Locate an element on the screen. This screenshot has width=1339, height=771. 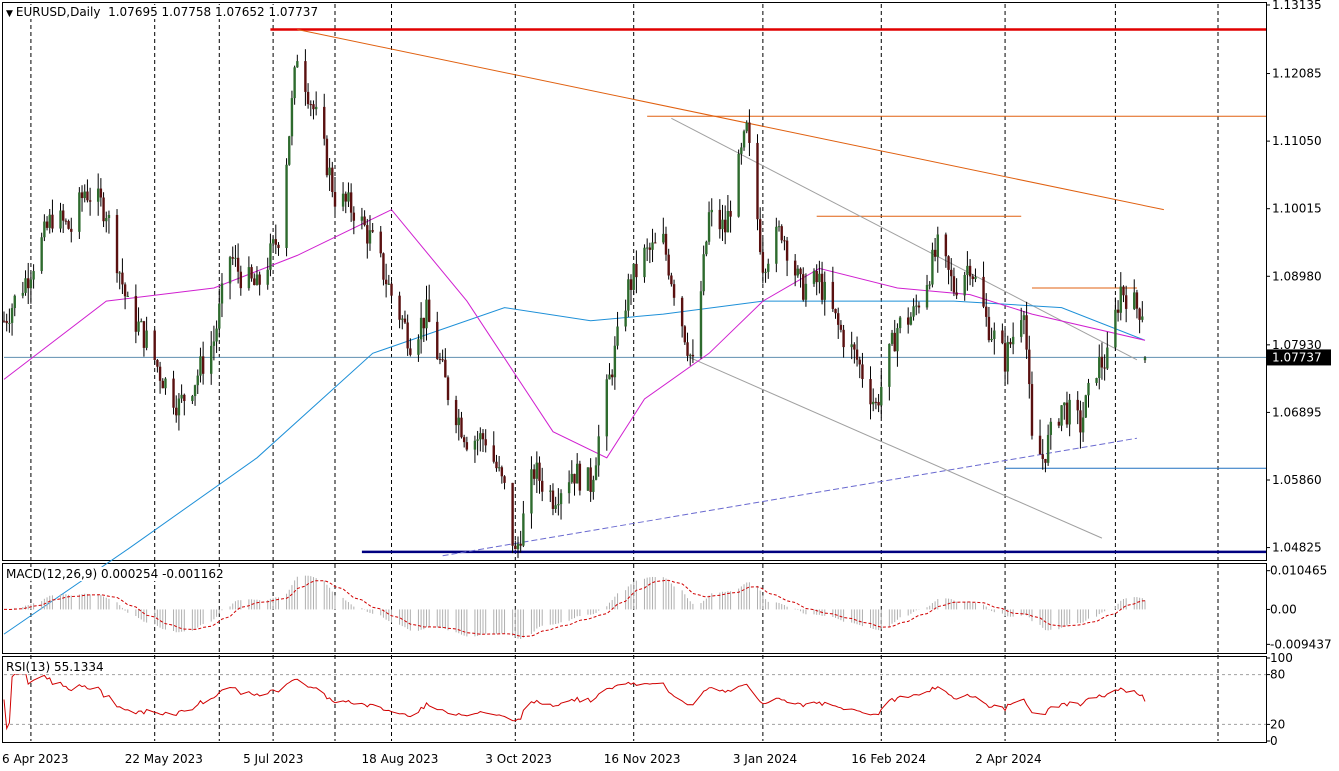
macd-signal: -0.001162 is located at coordinates (193, 574).